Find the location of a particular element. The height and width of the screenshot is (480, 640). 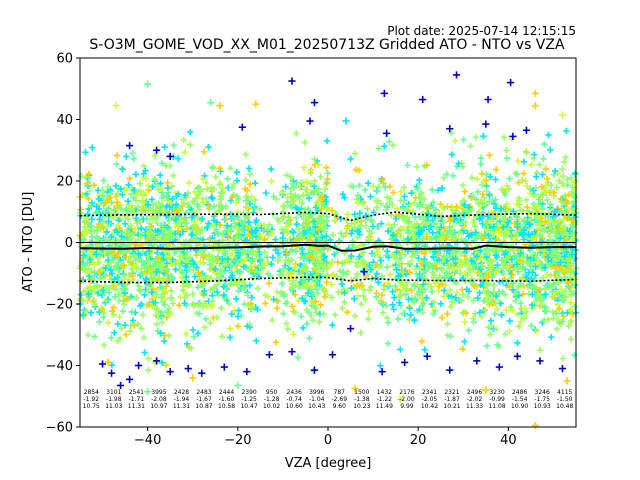

bin-count-label: 4115 is located at coordinates (564, 392).